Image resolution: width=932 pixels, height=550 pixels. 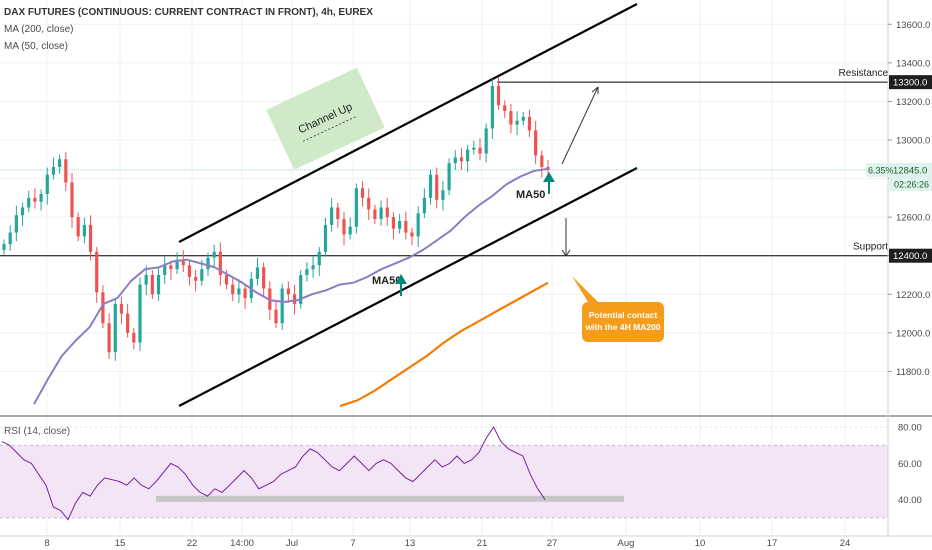 What do you see at coordinates (913, 102) in the screenshot?
I see `price-tick-label: 13200.0` at bounding box center [913, 102].